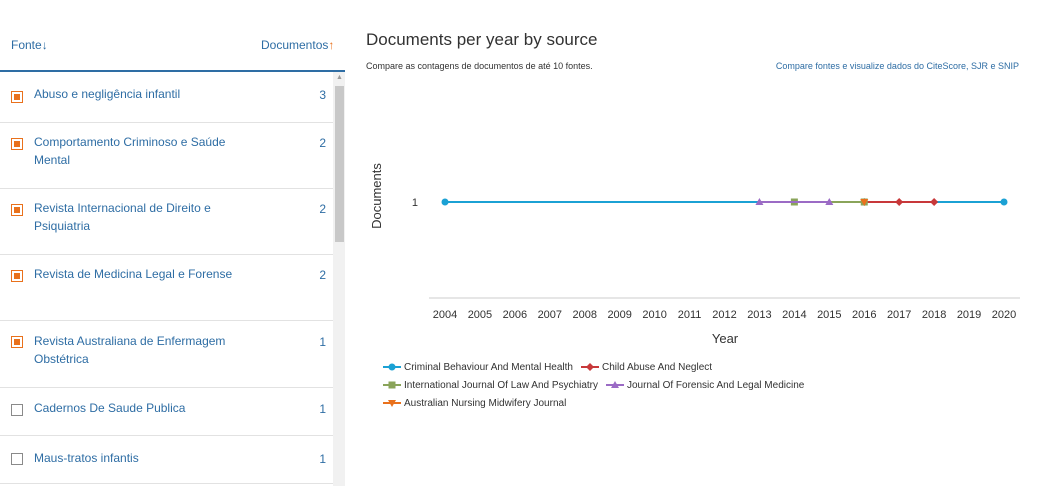 Image resolution: width=1040 pixels, height=486 pixels. What do you see at coordinates (166, 287) in the screenshot?
I see `source-row: Revista de Medicina Legal e Forense 2` at bounding box center [166, 287].